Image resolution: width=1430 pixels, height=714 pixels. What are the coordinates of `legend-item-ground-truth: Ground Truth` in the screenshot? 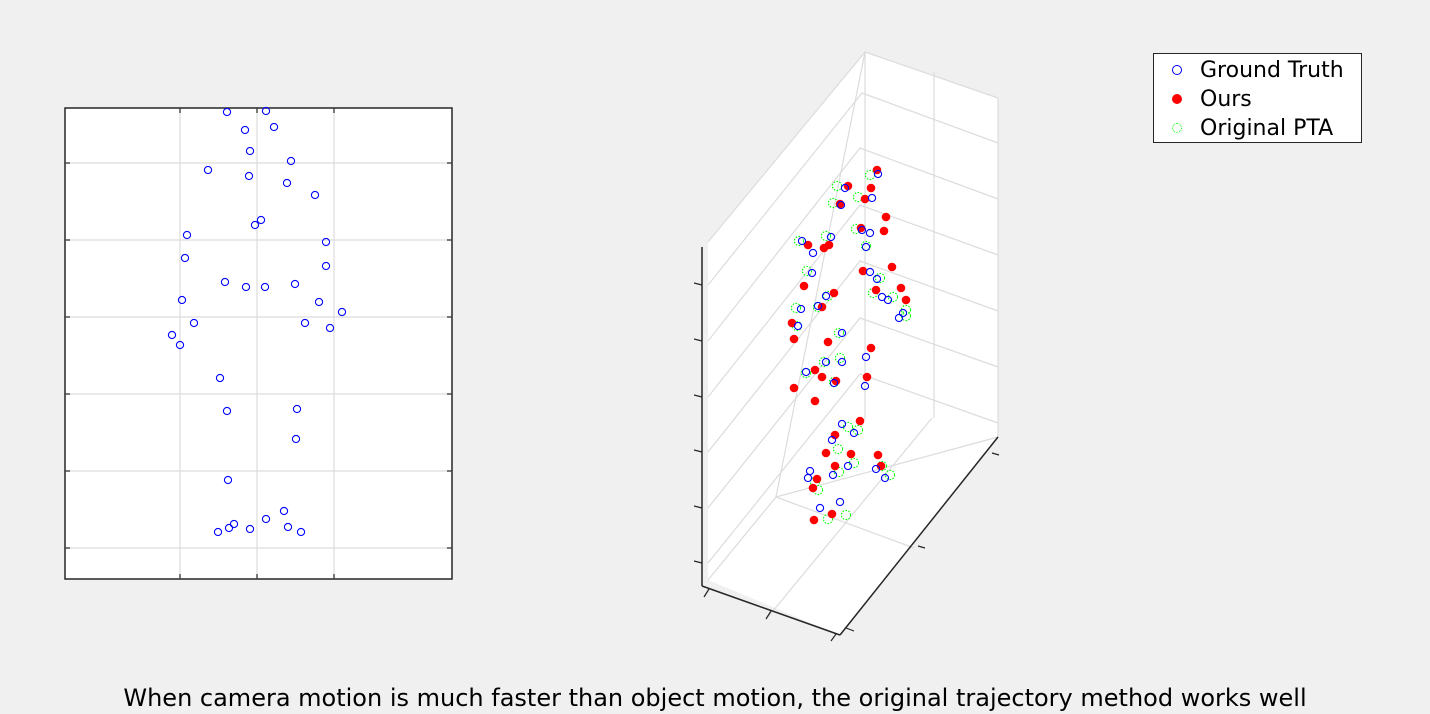 It's located at (1257, 71).